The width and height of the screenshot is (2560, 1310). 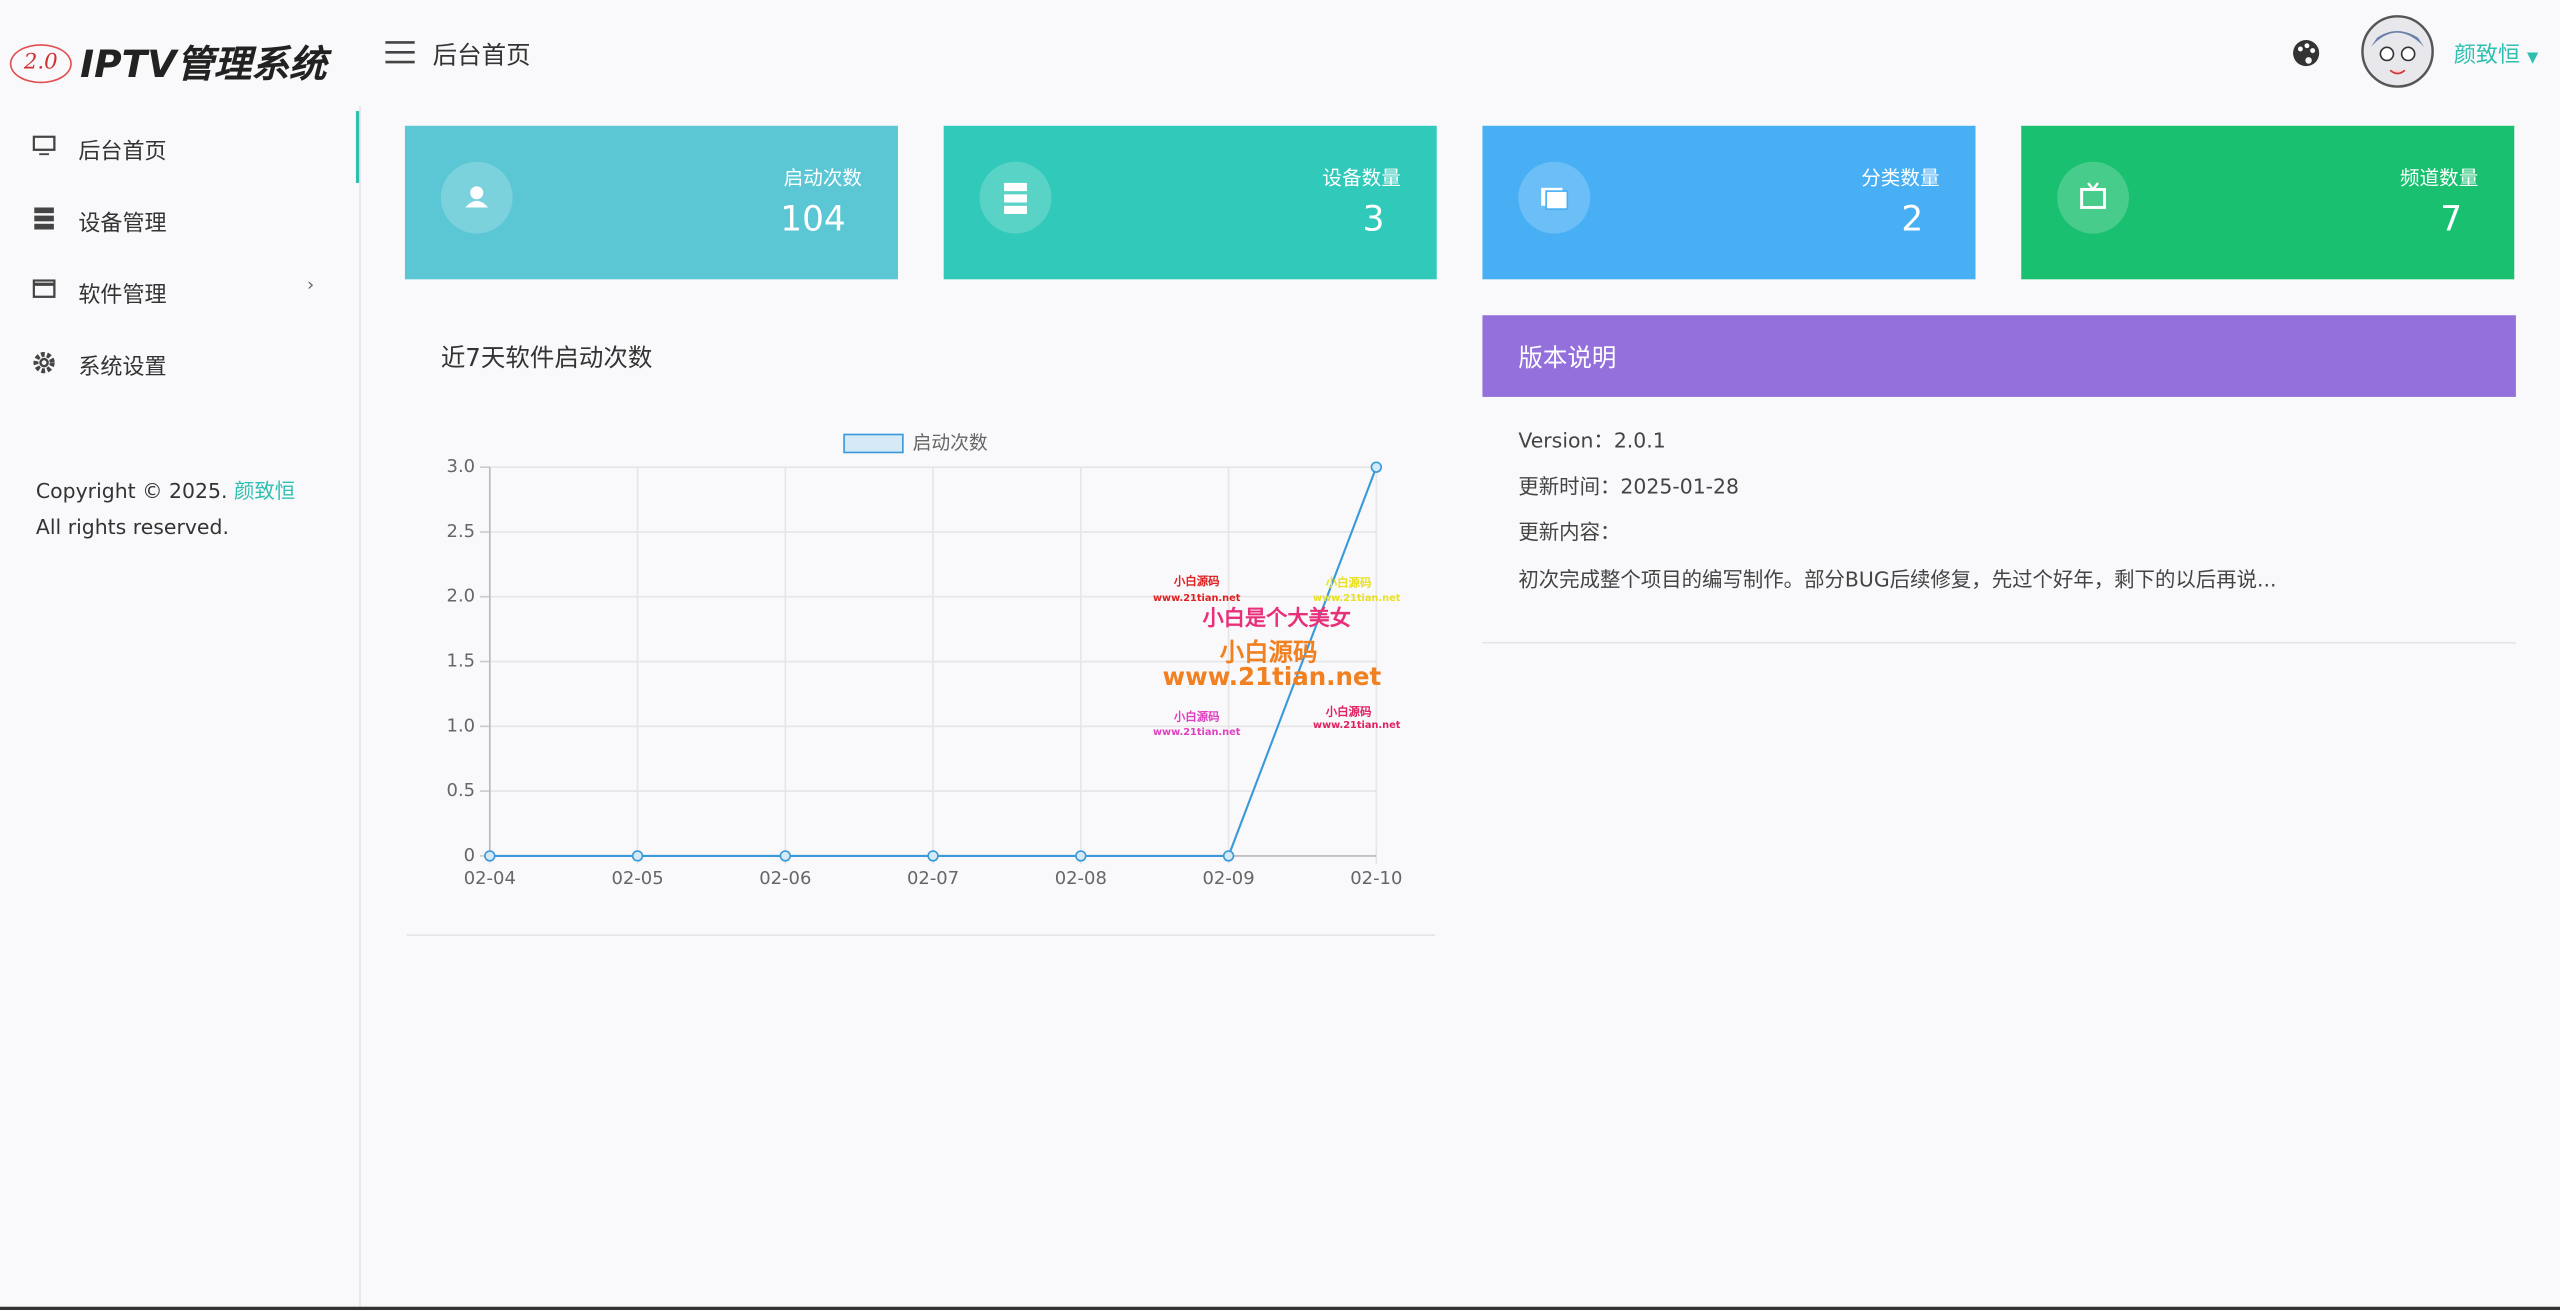 I want to click on breadcrumb: 后台首页, so click(x=481, y=55).